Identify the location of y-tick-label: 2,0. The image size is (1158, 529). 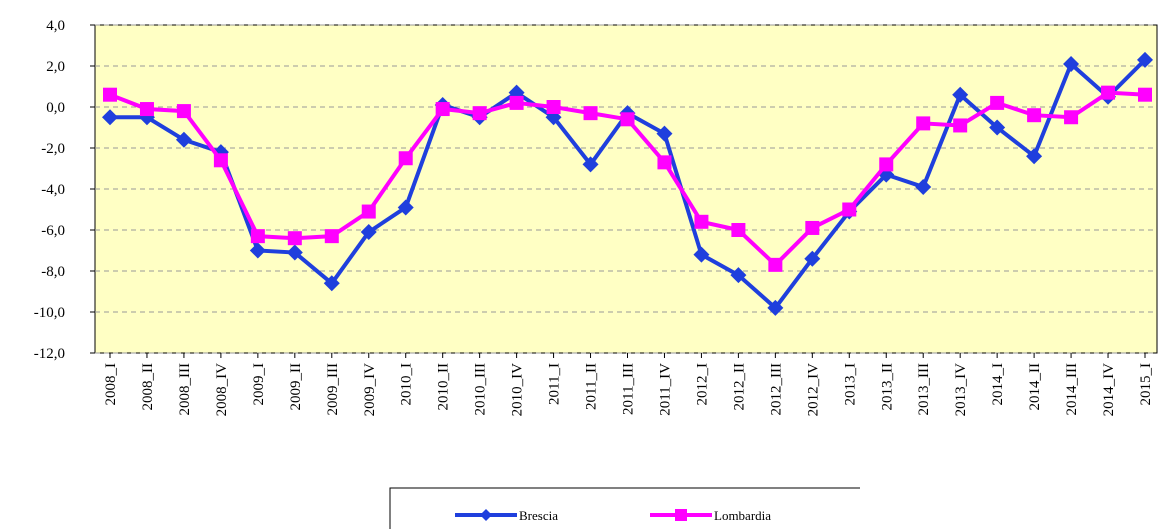
(55, 67).